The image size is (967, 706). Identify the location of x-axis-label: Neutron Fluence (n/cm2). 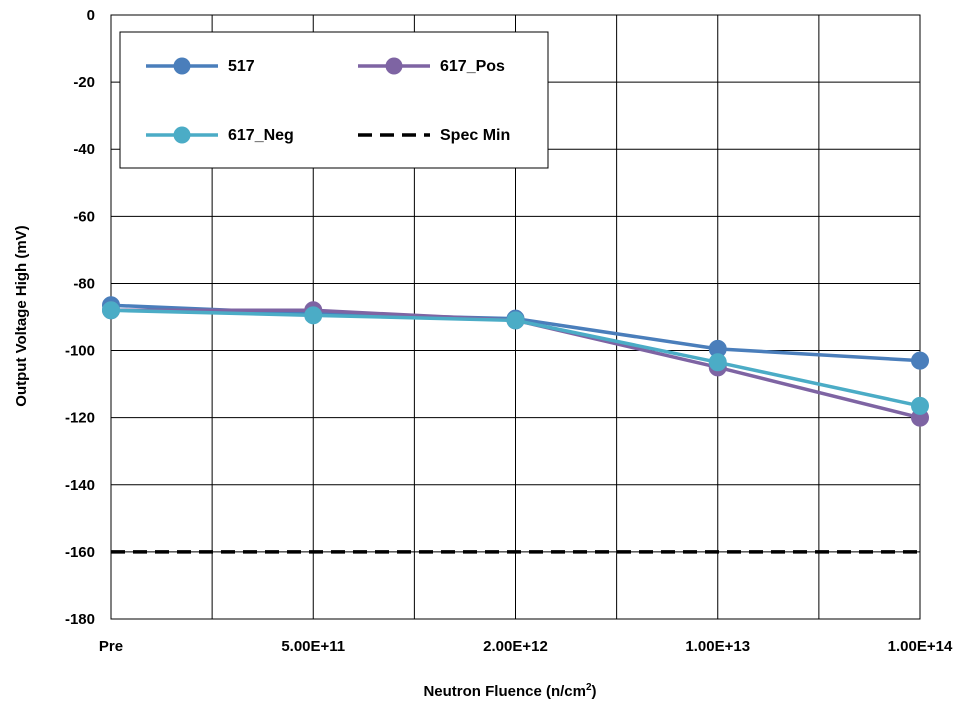
(509, 691).